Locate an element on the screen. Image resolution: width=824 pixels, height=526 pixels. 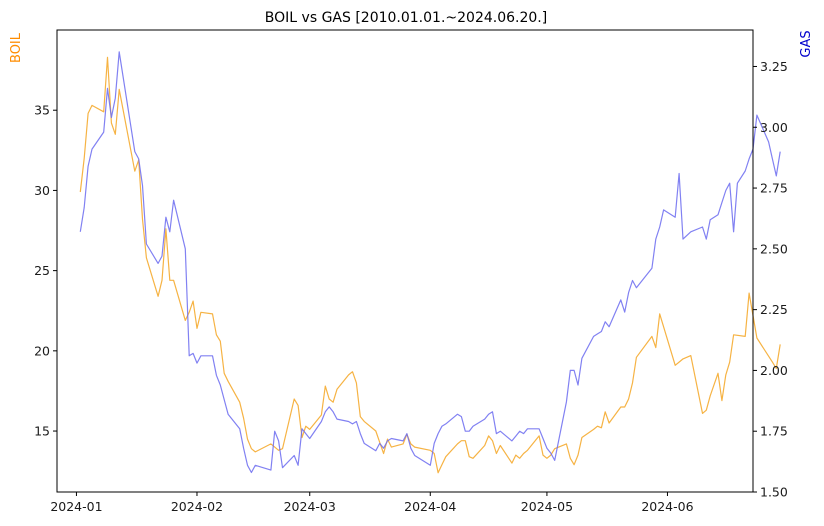
right-y-tick-label: 2.25 is located at coordinates (774, 309).